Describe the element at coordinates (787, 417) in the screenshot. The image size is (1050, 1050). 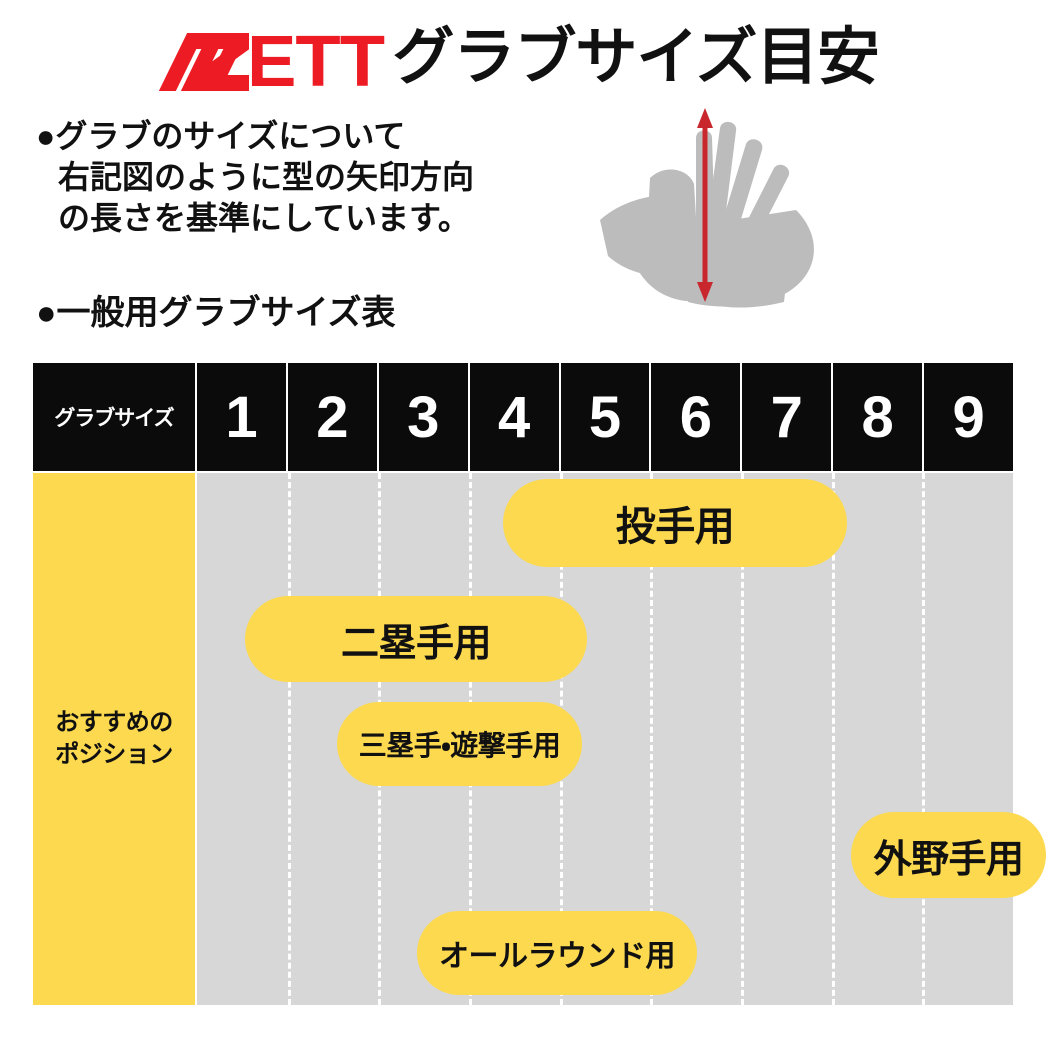
I see `table-header-size-7: 7` at that location.